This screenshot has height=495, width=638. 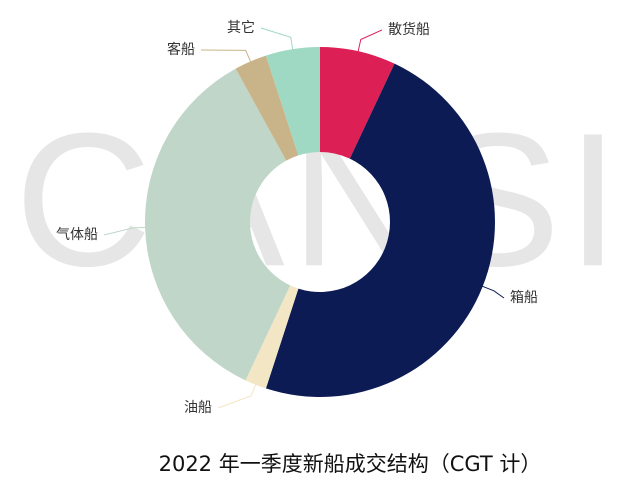 What do you see at coordinates (409, 29) in the screenshot?
I see `slice-label: 散货船` at bounding box center [409, 29].